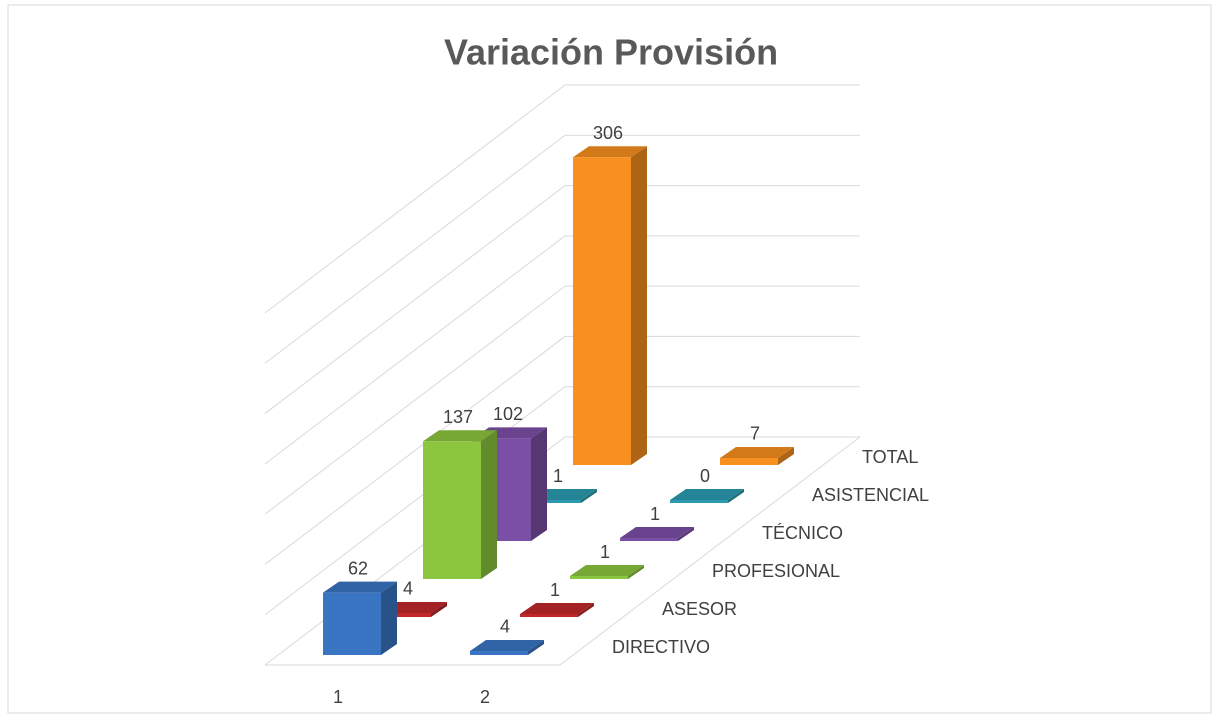 This screenshot has height=720, width=1213. Describe the element at coordinates (802, 533) in the screenshot. I see `legend-label: TÉCNICO` at that location.